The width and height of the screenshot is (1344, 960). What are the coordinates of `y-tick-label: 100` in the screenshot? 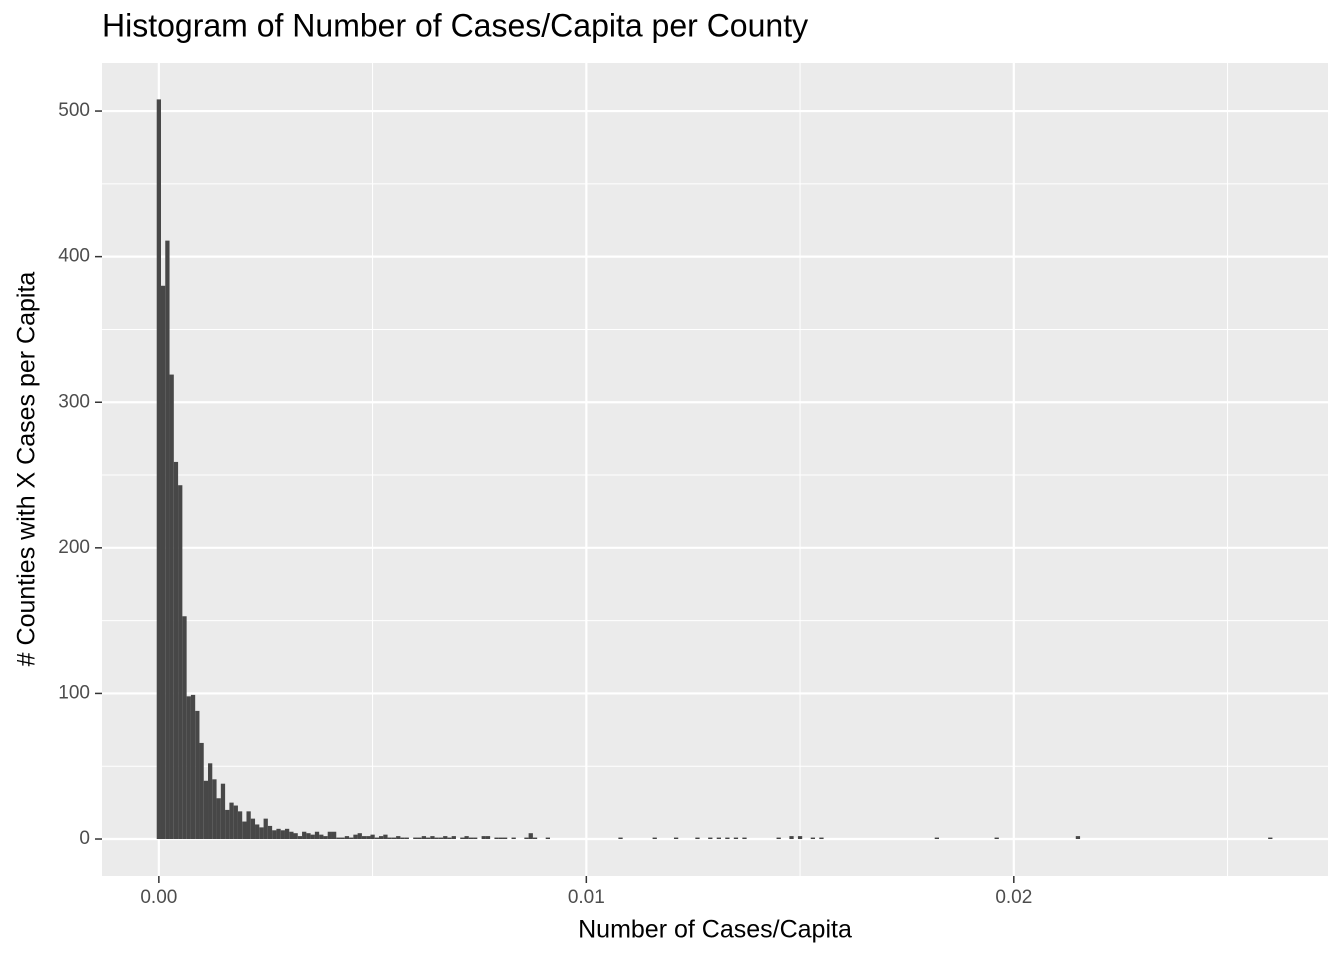 It's located at (74, 692).